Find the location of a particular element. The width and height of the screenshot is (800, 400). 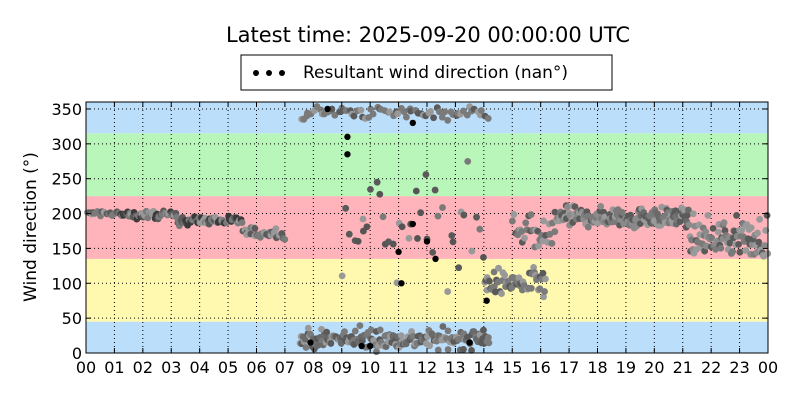

x-tick-label: 06 is located at coordinates (256, 367).